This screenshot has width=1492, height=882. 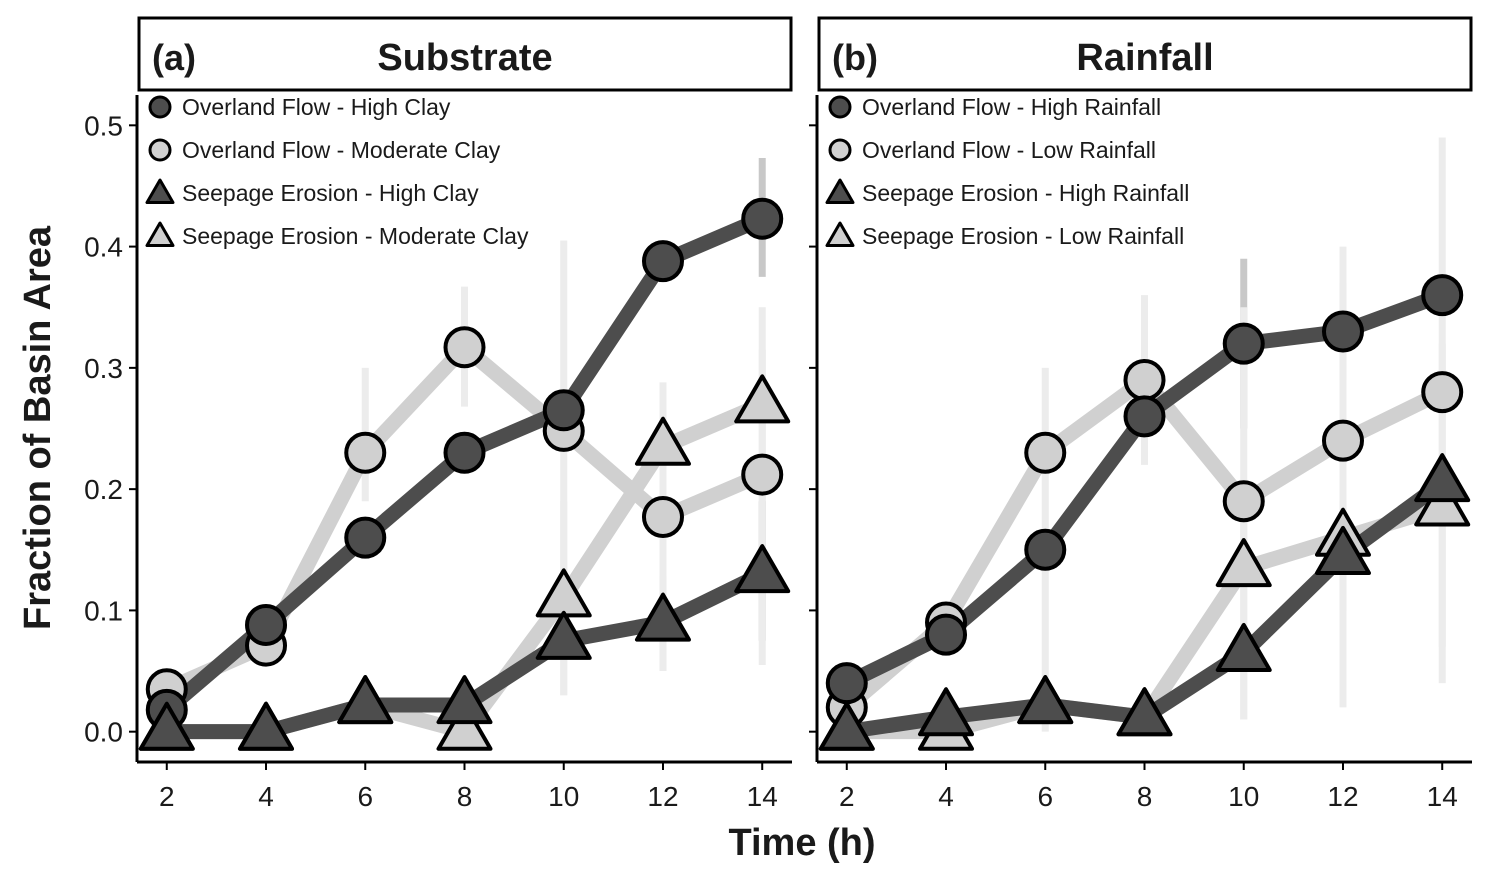 What do you see at coordinates (563, 796) in the screenshot?
I see `panel-a-x-tick-label: 10` at bounding box center [563, 796].